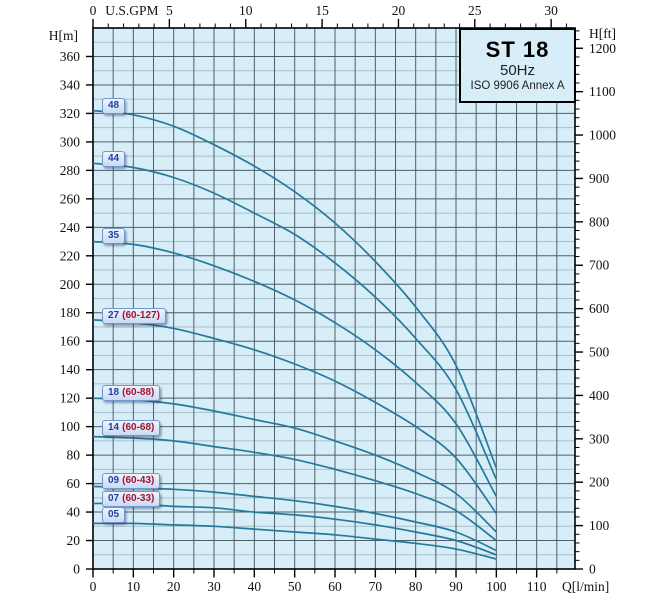  What do you see at coordinates (70, 141) in the screenshot?
I see `tick-label-left: 300` at bounding box center [70, 141].